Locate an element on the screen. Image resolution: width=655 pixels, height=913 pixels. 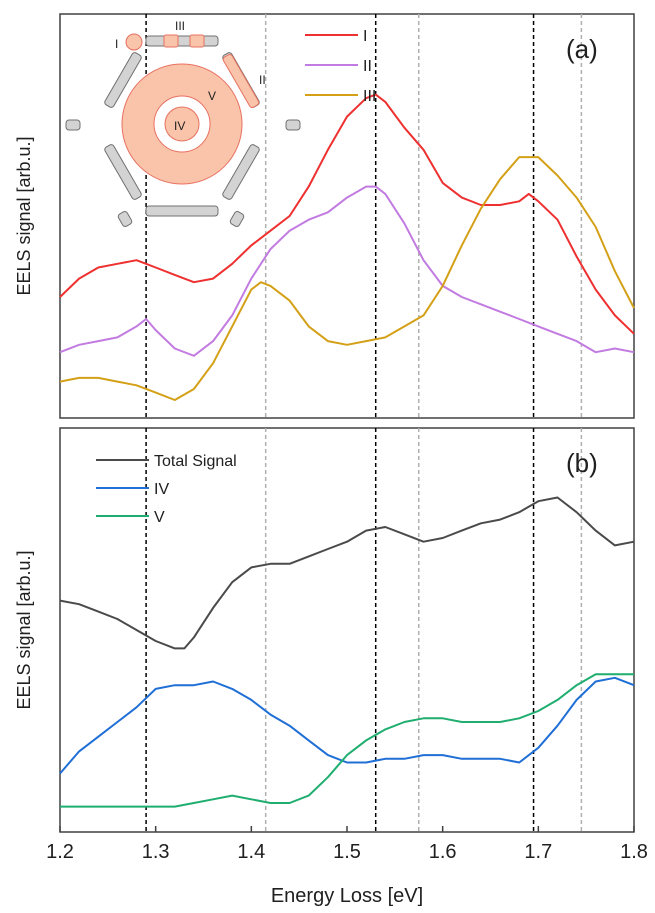
panel-b-y-axis-label: EELS signal [arb.u.] is located at coordinates (24, 629).